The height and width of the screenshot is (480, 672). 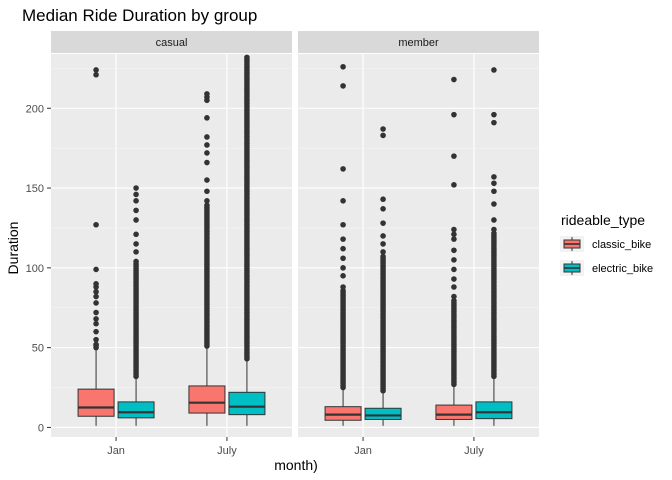 What do you see at coordinates (35, 269) in the screenshot?
I see `y-tick-label: 100` at bounding box center [35, 269].